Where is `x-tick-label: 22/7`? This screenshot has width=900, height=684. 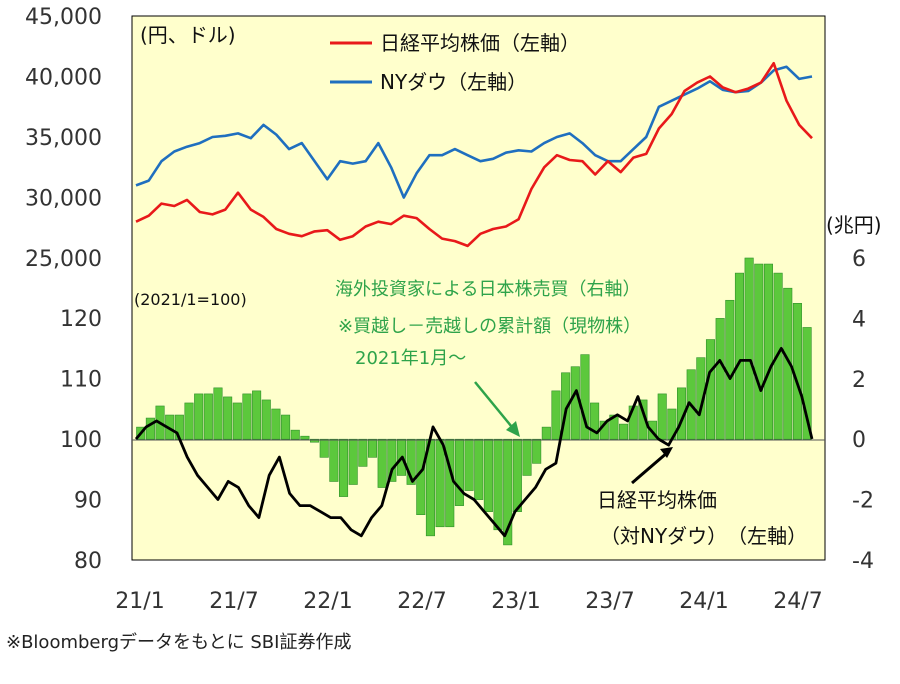 x-tick-label: 22/7 is located at coordinates (421, 601).